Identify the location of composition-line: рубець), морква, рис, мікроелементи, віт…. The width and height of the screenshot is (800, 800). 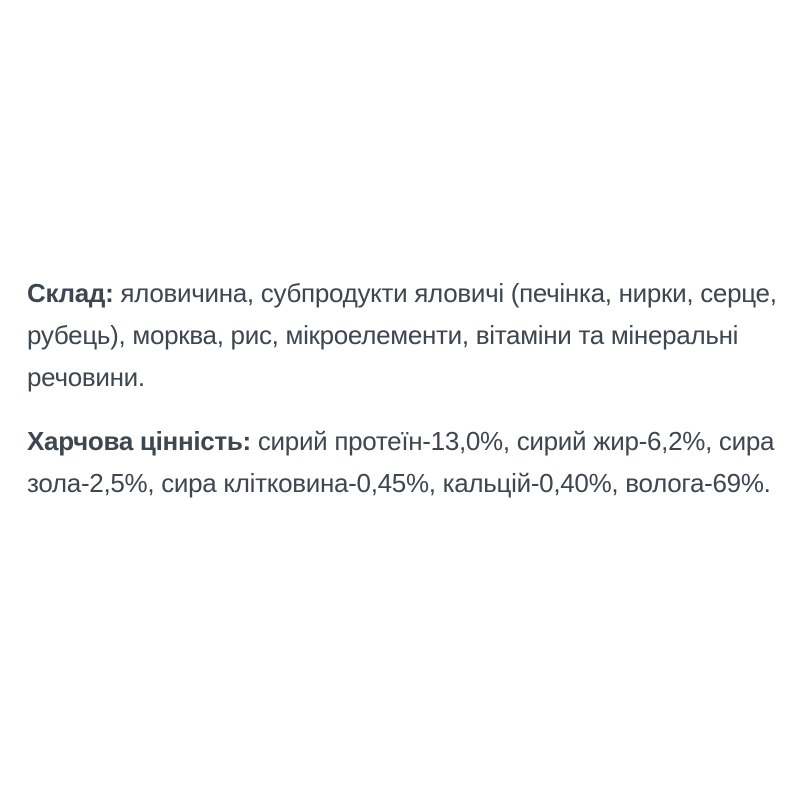
(383, 335).